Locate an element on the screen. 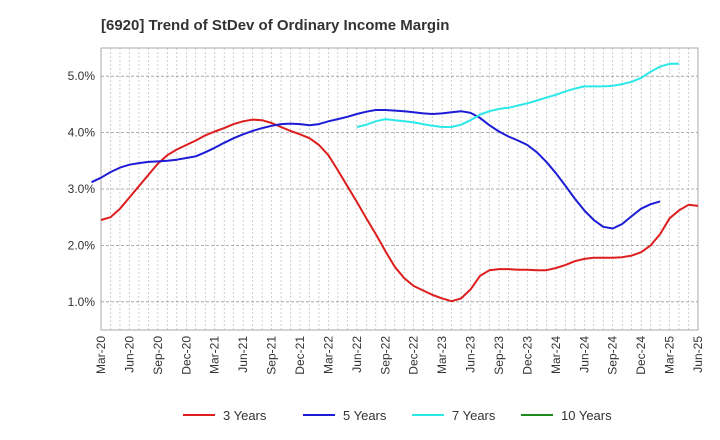 The width and height of the screenshot is (720, 440). x-tick-label: Jun-20 is located at coordinates (129, 354).